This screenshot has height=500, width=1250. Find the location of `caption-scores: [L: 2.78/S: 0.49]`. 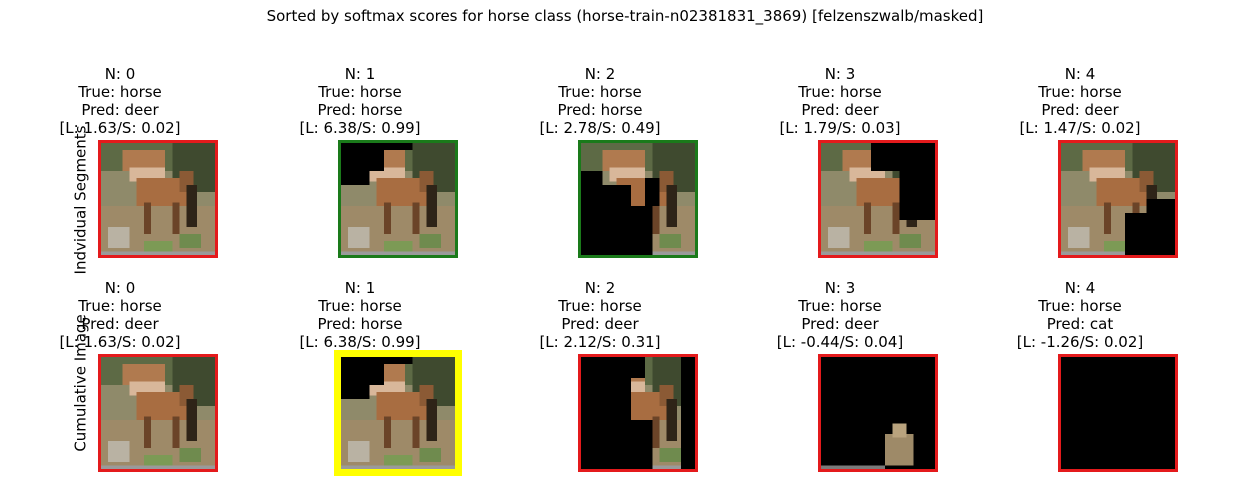

caption-scores: [L: 2.78/S: 0.49] is located at coordinates (600, 128).